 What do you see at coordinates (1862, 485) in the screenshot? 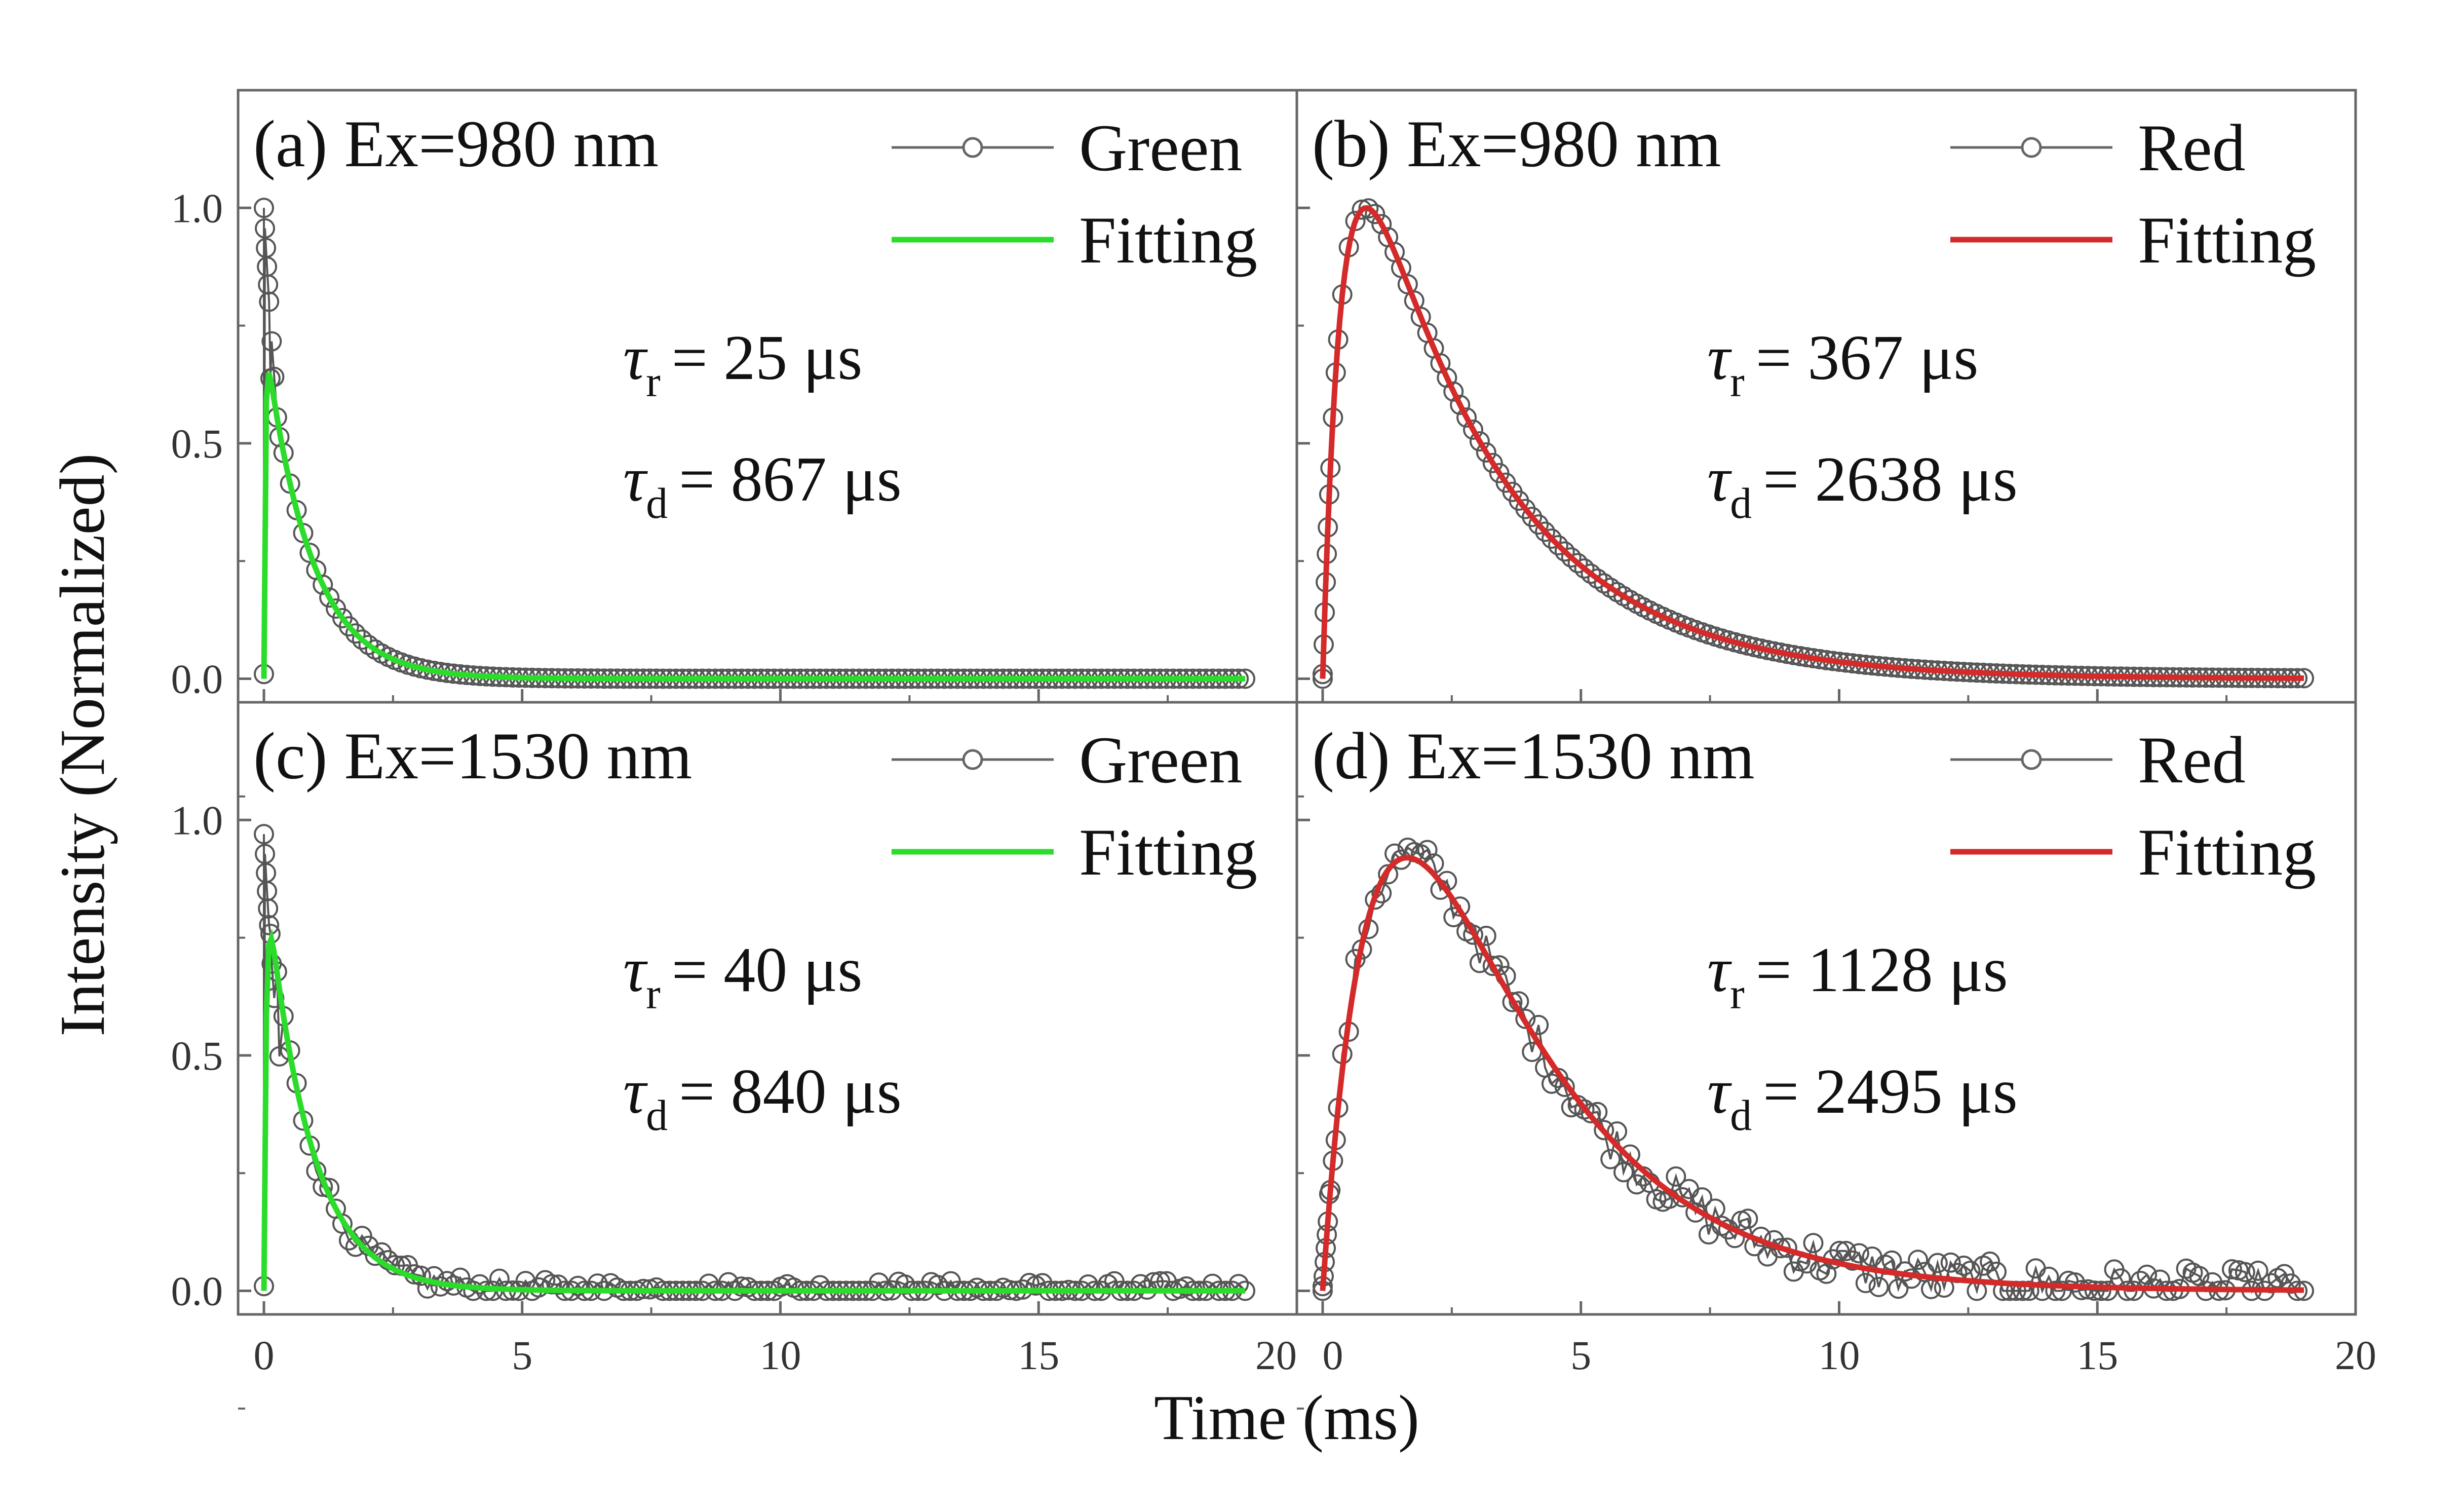
I see `tau-decay-text: τd = 2638 μs` at bounding box center [1862, 485].